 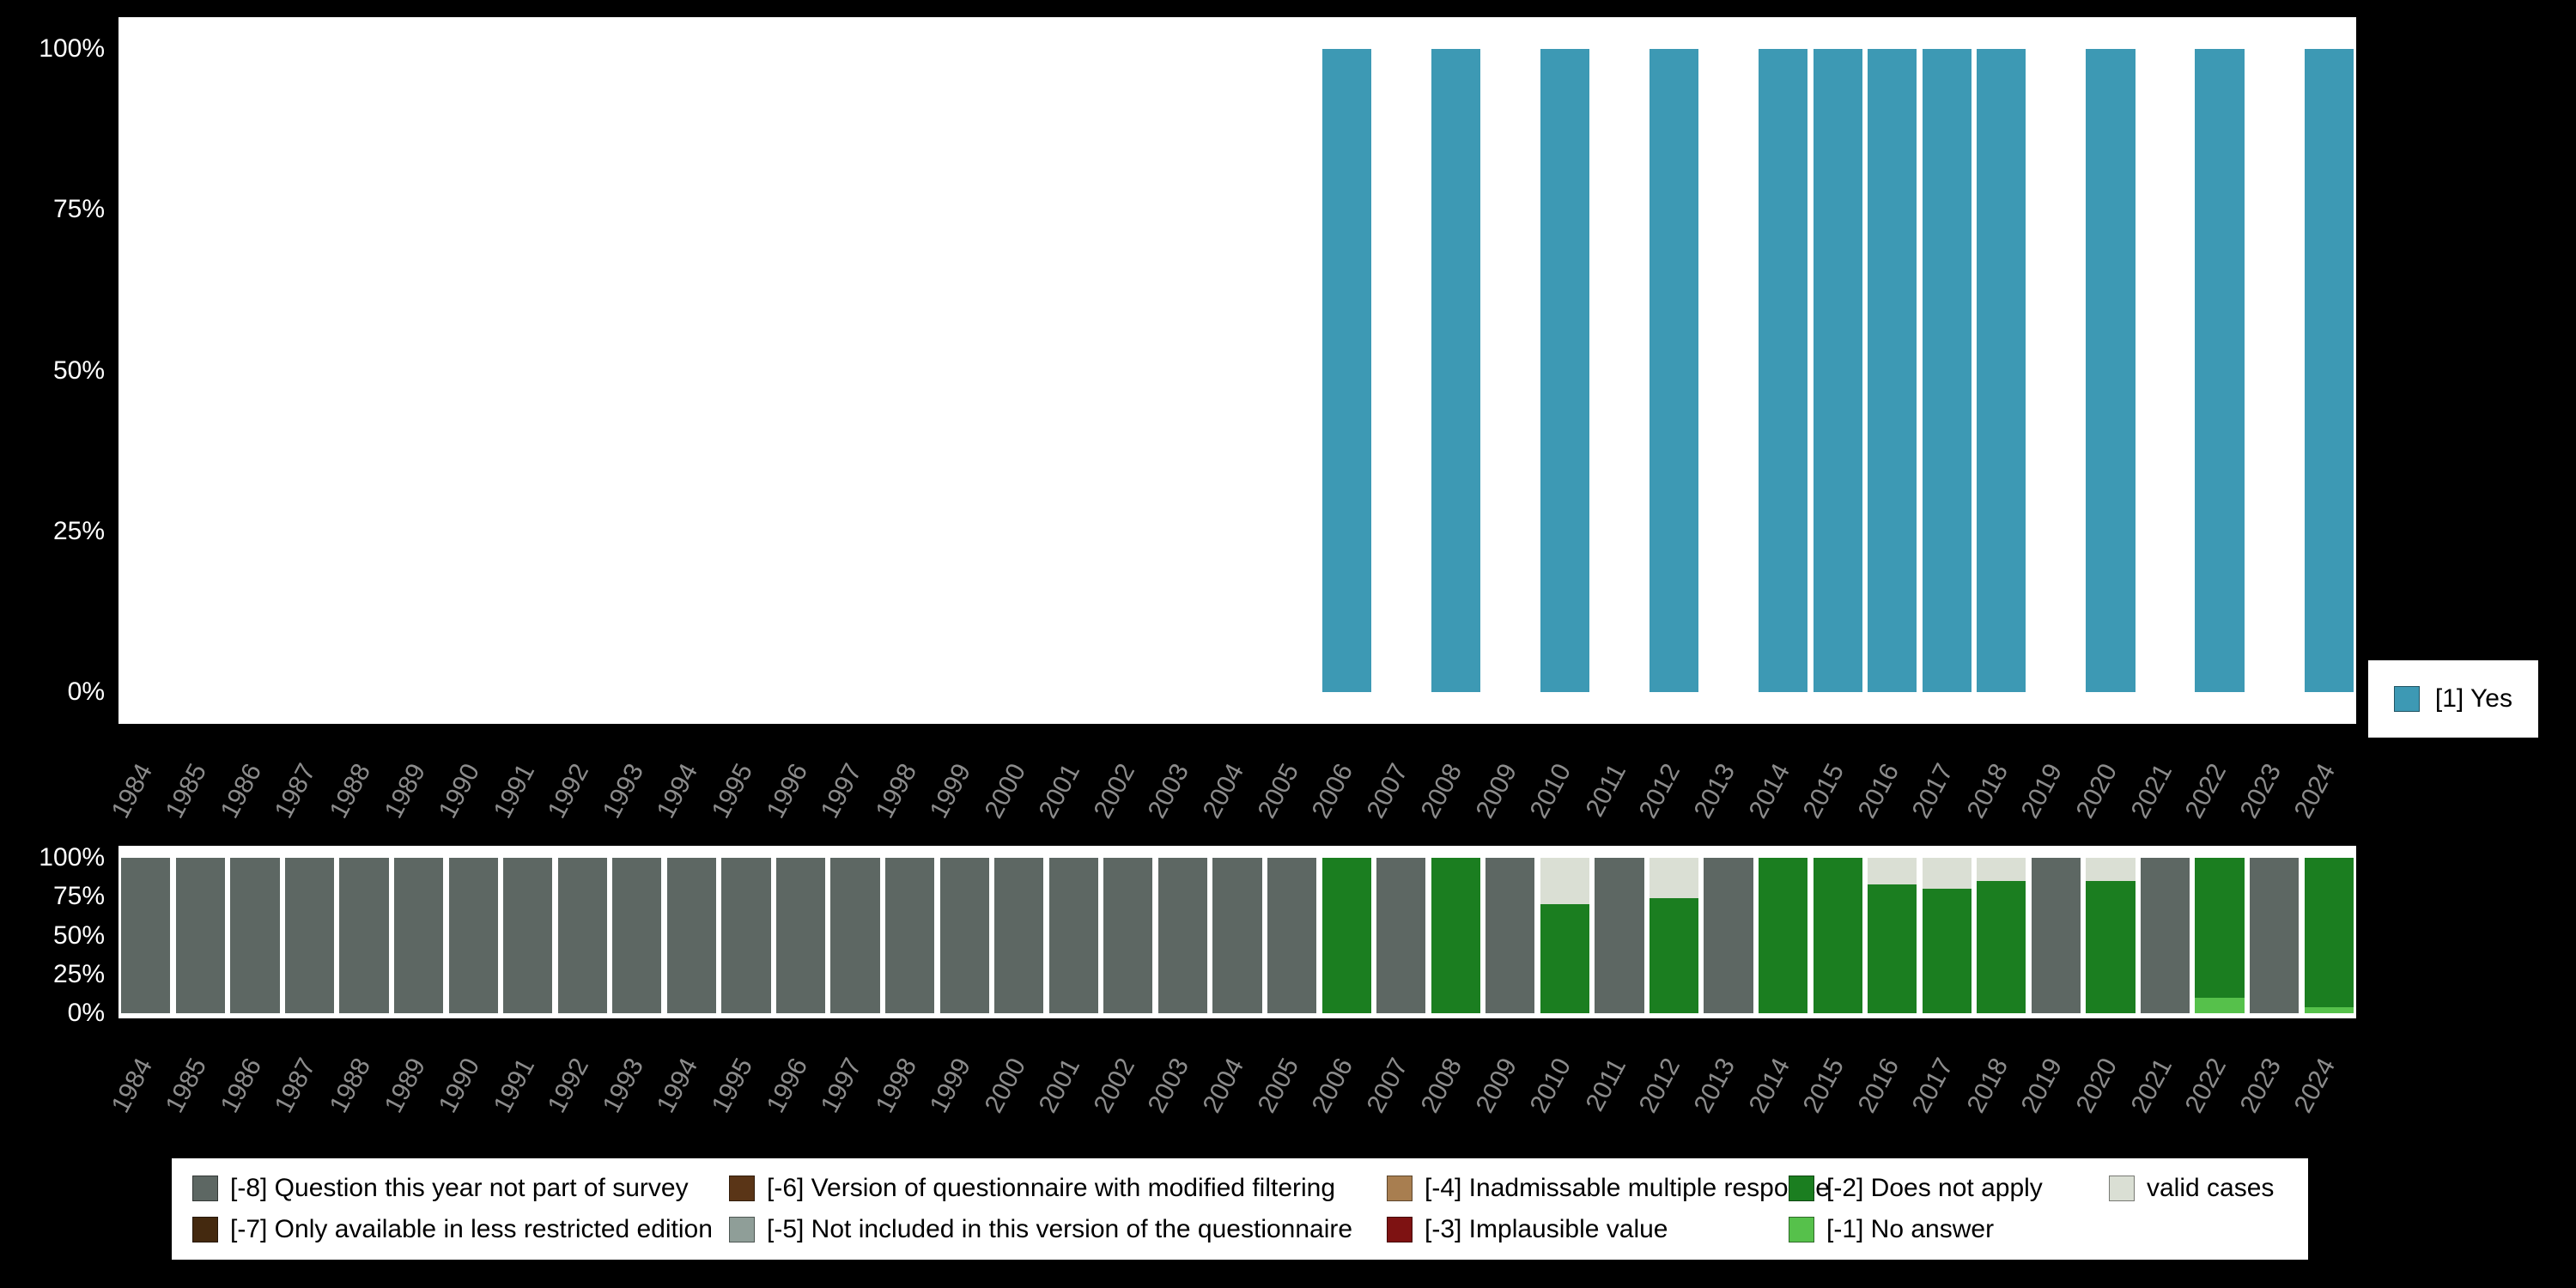 What do you see at coordinates (78, 531) in the screenshot?
I see `top-y-tick-25: 25%` at bounding box center [78, 531].